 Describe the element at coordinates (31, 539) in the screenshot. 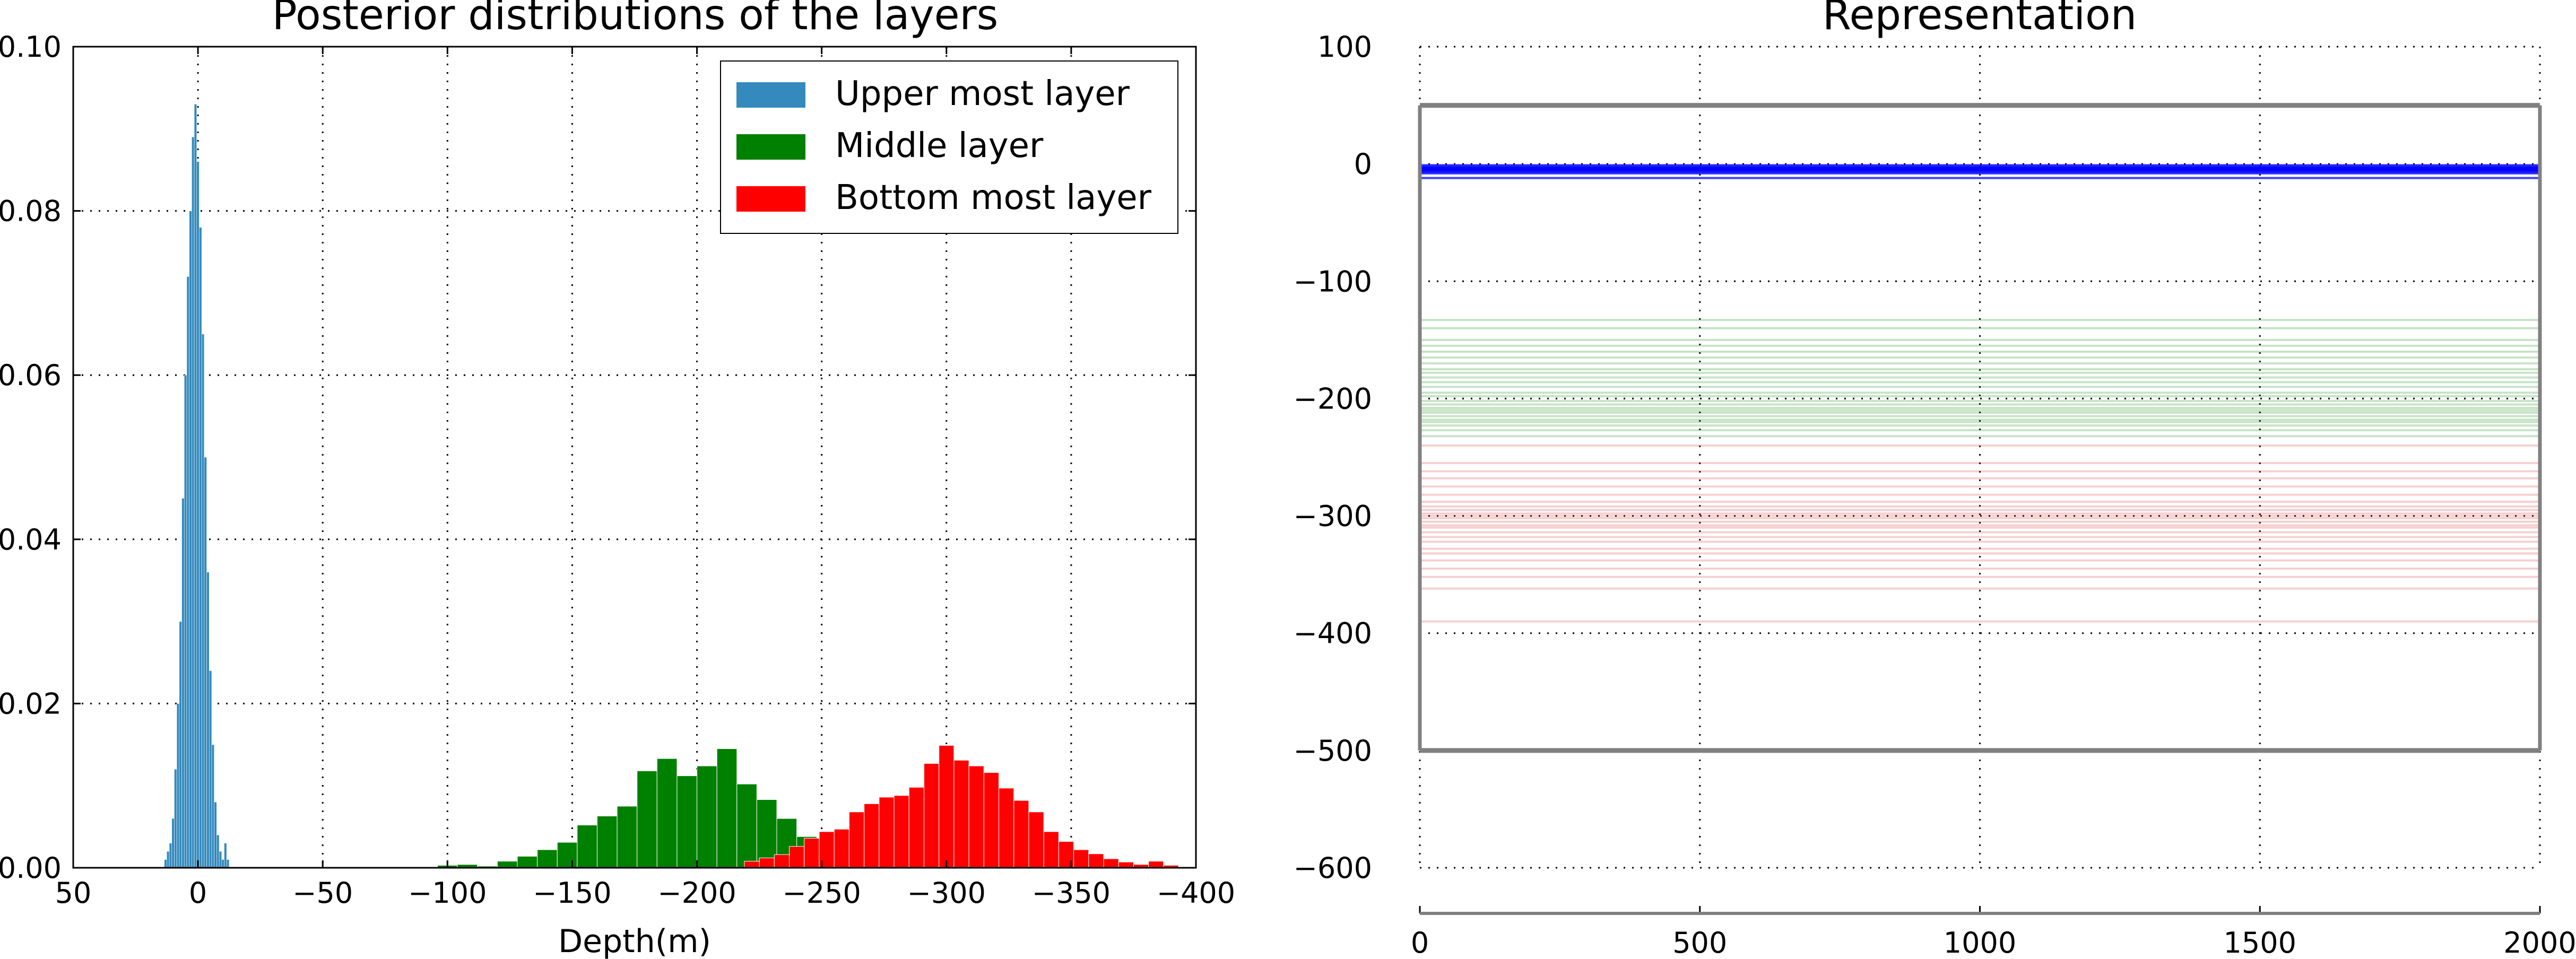

I see `histogram-y-tick-label: 0.04` at that location.